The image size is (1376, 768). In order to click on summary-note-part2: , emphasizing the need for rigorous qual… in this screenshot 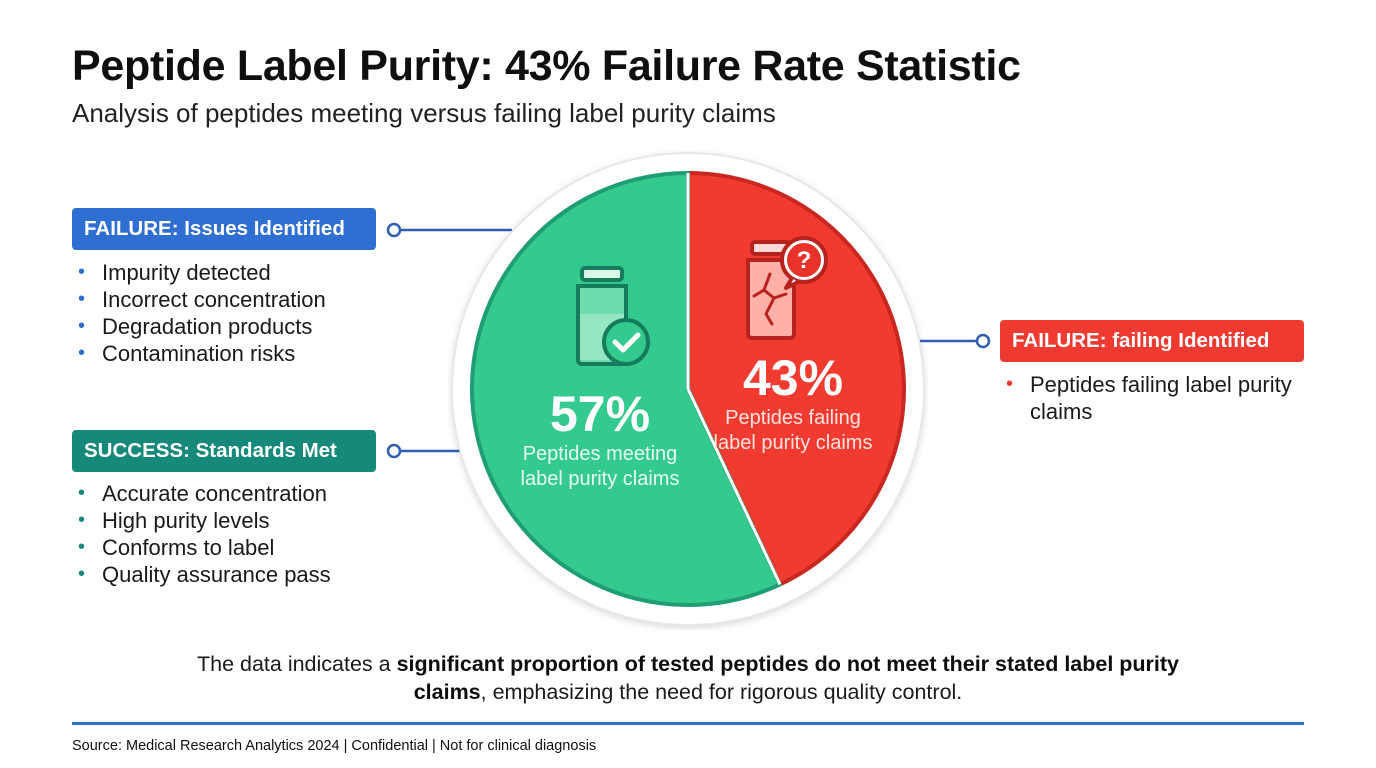, I will do `click(721, 692)`.